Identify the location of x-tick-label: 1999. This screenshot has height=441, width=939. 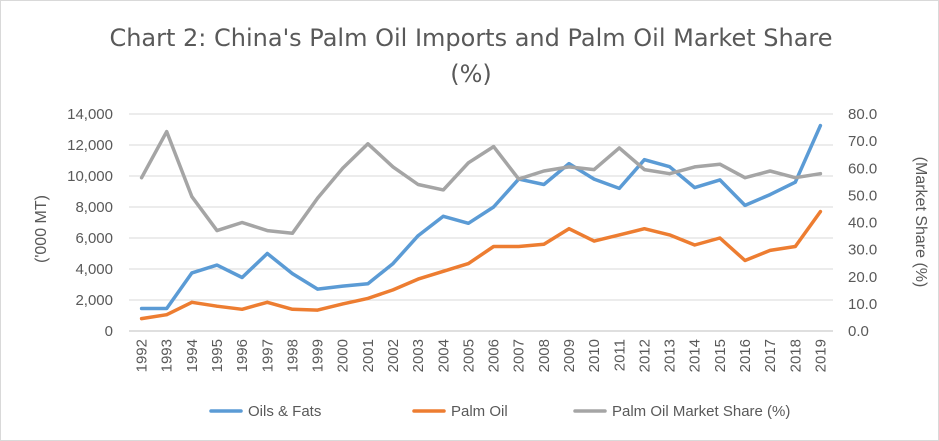
(318, 355).